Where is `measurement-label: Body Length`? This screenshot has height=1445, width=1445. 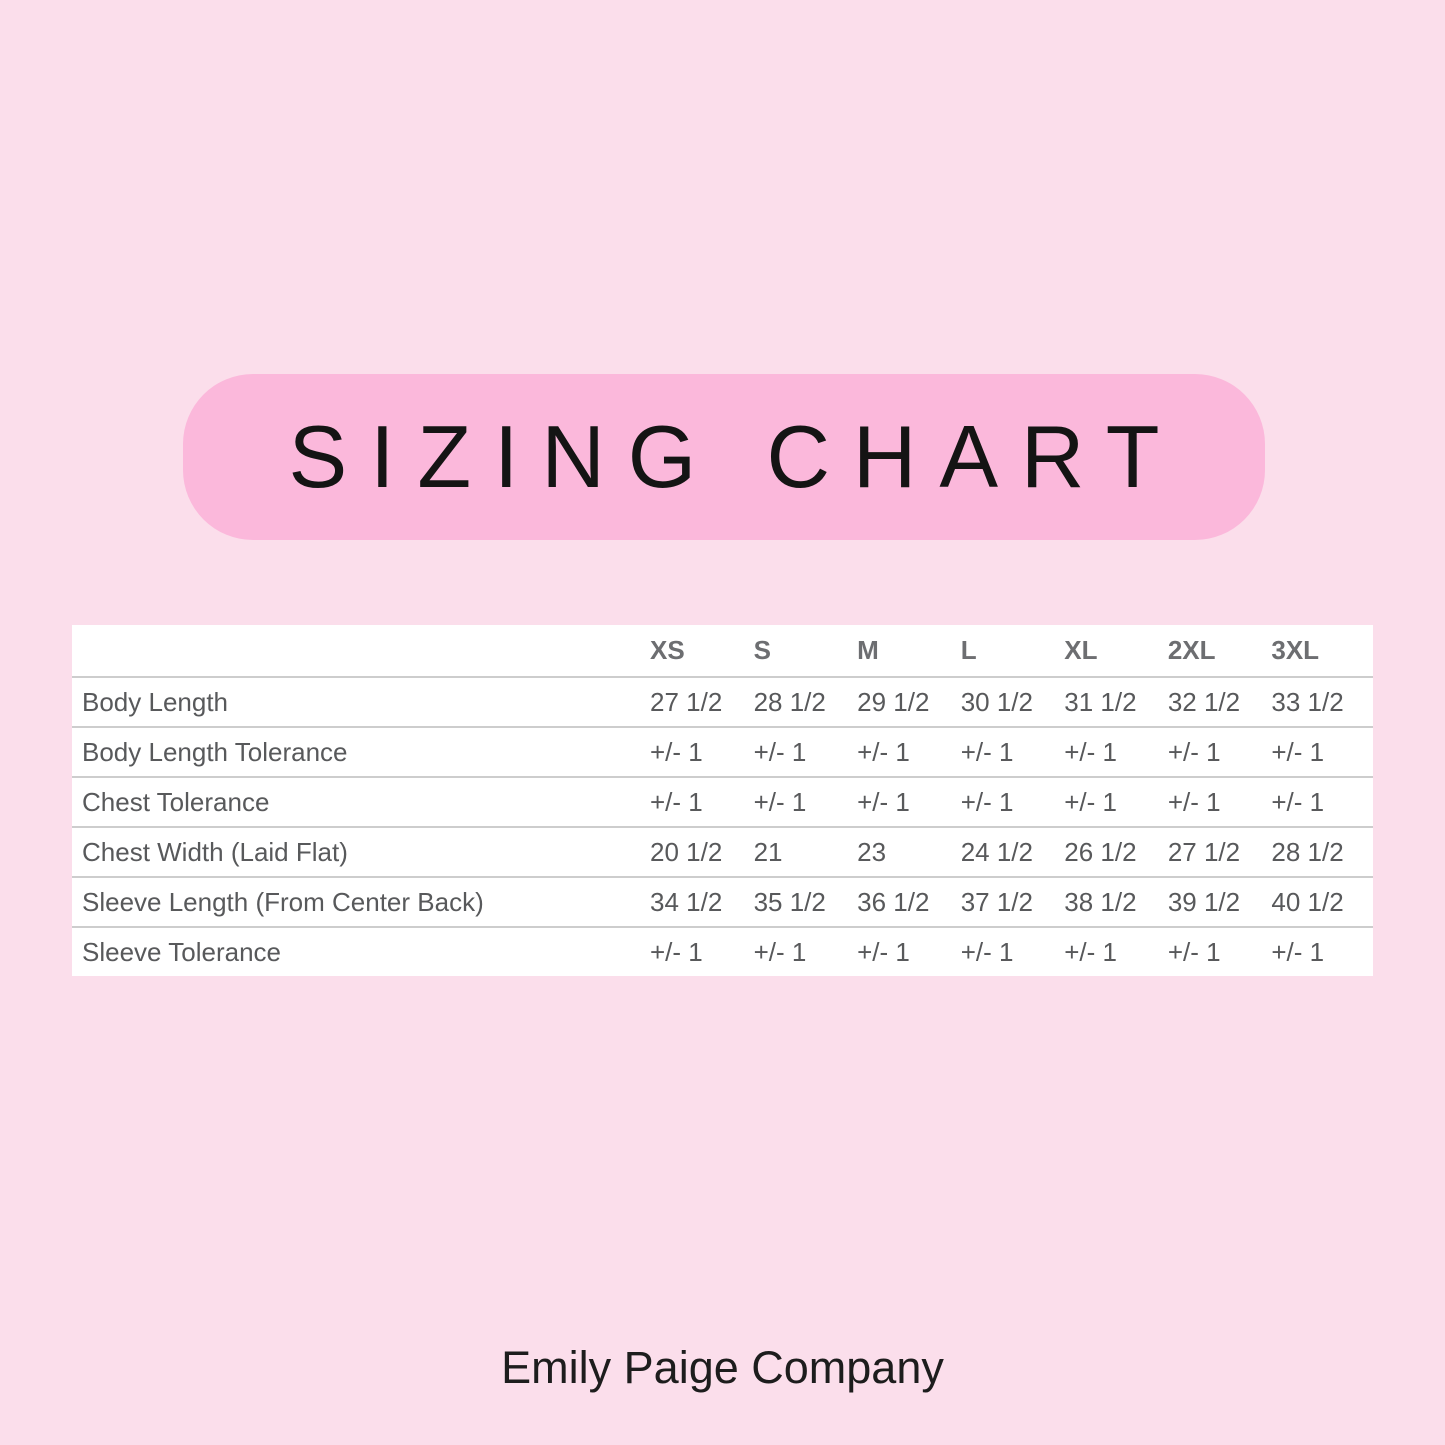 measurement-label: Body Length is located at coordinates (360, 701).